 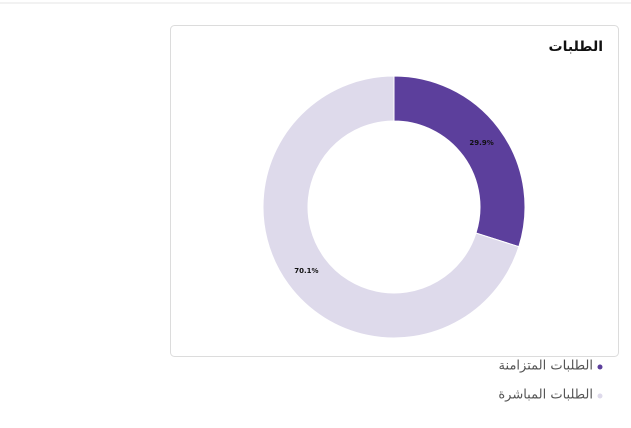 What do you see at coordinates (545, 395) in the screenshot?
I see `legend-label: الطلبات المباشرة` at bounding box center [545, 395].